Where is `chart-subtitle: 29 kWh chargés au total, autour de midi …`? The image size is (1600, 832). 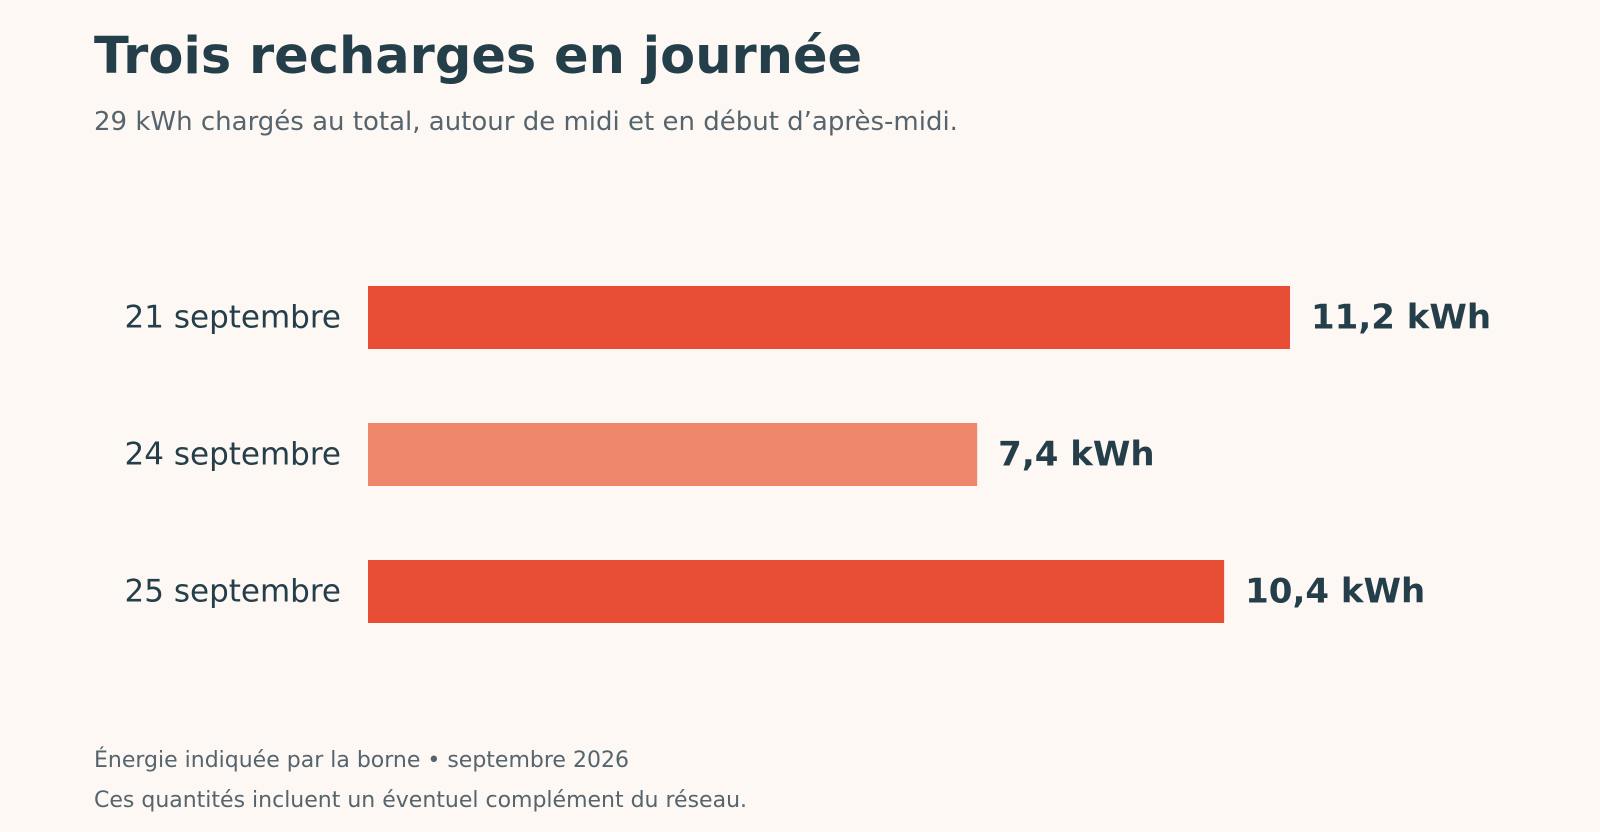 chart-subtitle: 29 kWh chargés au total, autour de midi … is located at coordinates (526, 122).